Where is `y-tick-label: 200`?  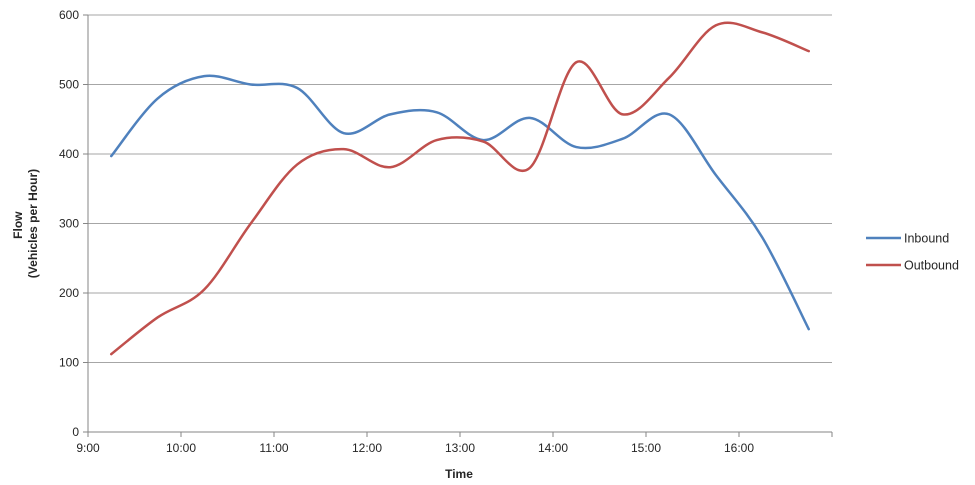 y-tick-label: 200 is located at coordinates (69, 293).